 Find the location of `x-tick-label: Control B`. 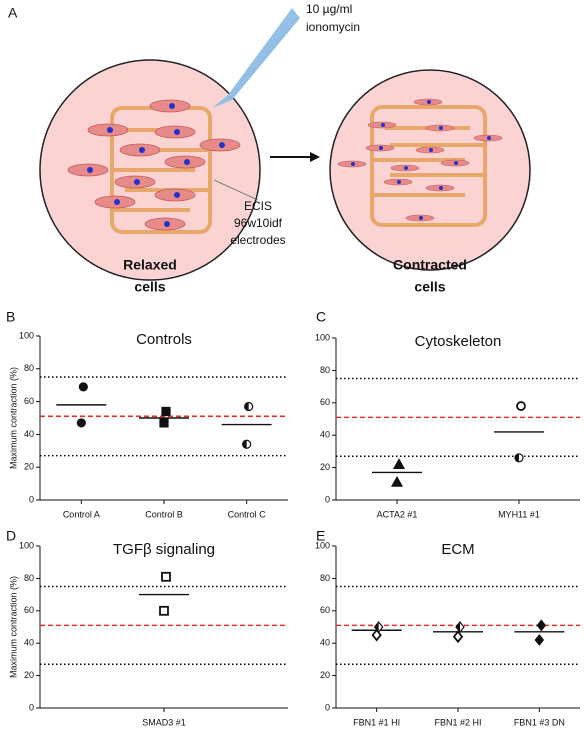

x-tick-label: Control B is located at coordinates (164, 514).